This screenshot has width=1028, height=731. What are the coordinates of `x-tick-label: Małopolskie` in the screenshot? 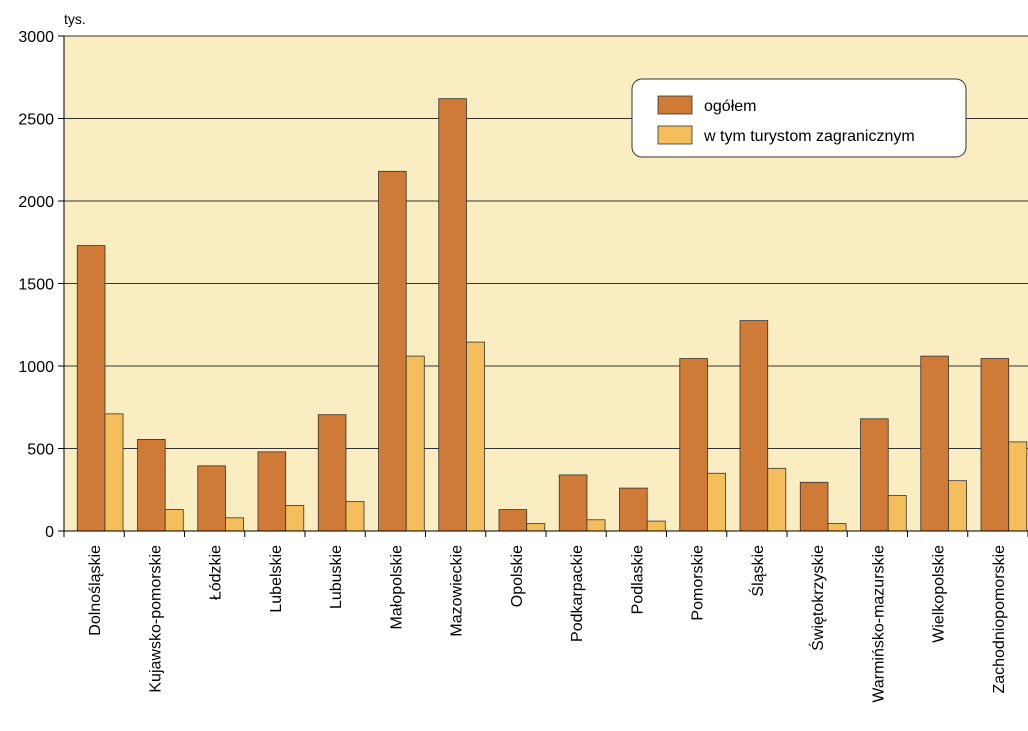 It's located at (396, 587).